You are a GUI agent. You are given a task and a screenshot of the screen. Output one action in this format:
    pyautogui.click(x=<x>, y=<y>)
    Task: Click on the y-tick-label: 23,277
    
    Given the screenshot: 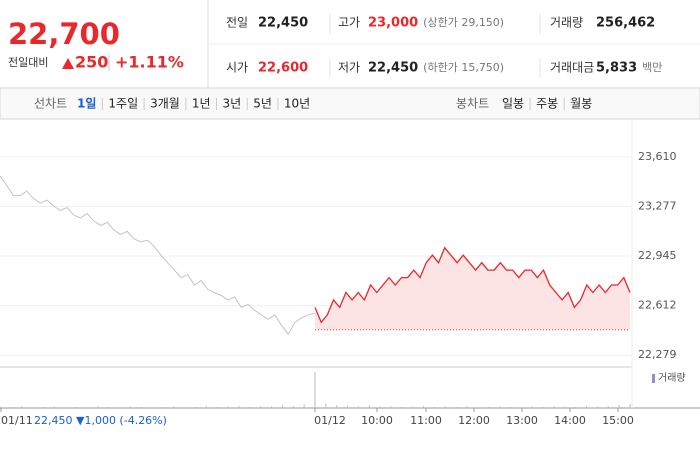 What is the action you would take?
    pyautogui.click(x=657, y=205)
    